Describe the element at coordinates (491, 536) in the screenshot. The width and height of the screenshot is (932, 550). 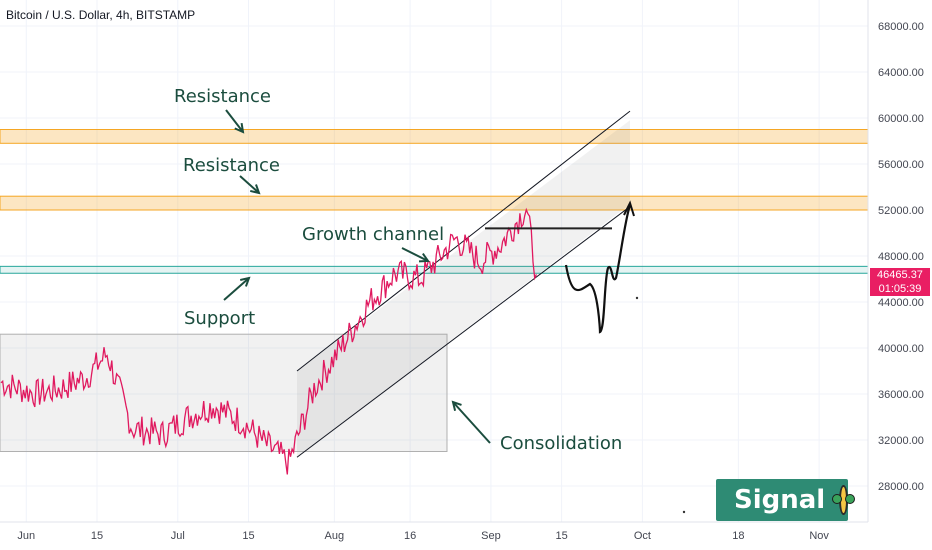
I see `x-tick-label: Sep` at that location.